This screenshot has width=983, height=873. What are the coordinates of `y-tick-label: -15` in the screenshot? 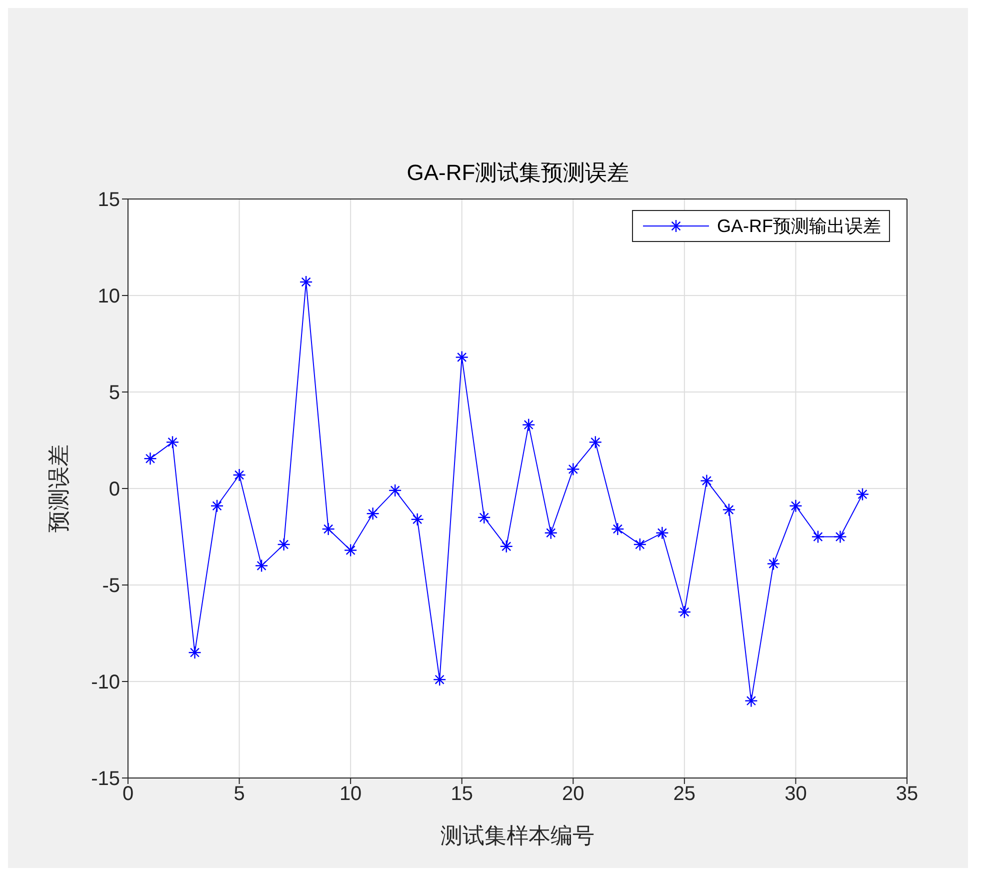 It's located at (105, 779).